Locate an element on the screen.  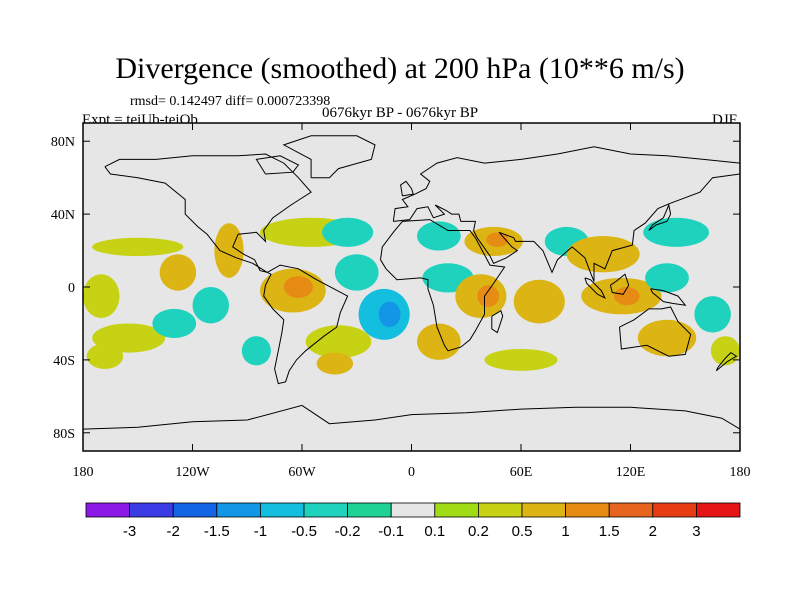
x-tick-label: 120W is located at coordinates (192, 472).